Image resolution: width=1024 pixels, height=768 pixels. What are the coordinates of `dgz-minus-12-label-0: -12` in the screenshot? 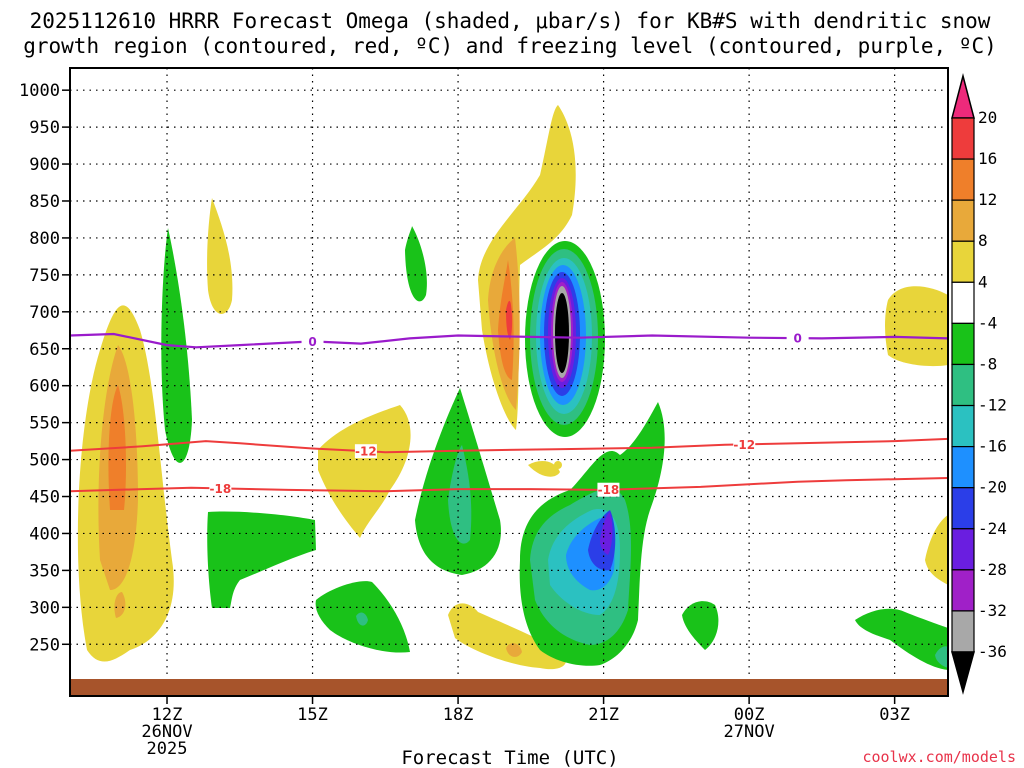 It's located at (366, 452).